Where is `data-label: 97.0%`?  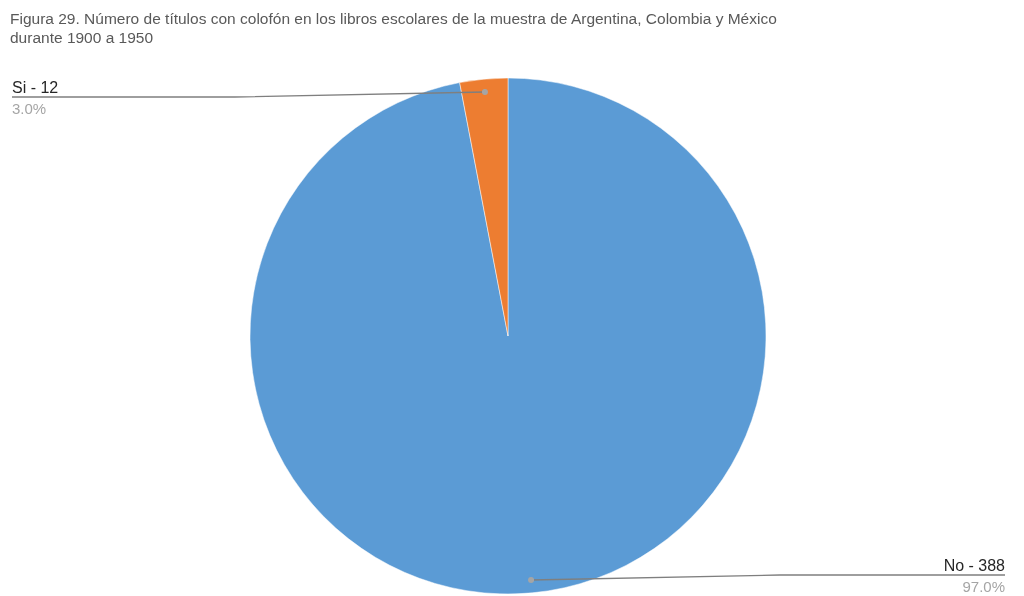
data-label: 97.0% is located at coordinates (983, 586).